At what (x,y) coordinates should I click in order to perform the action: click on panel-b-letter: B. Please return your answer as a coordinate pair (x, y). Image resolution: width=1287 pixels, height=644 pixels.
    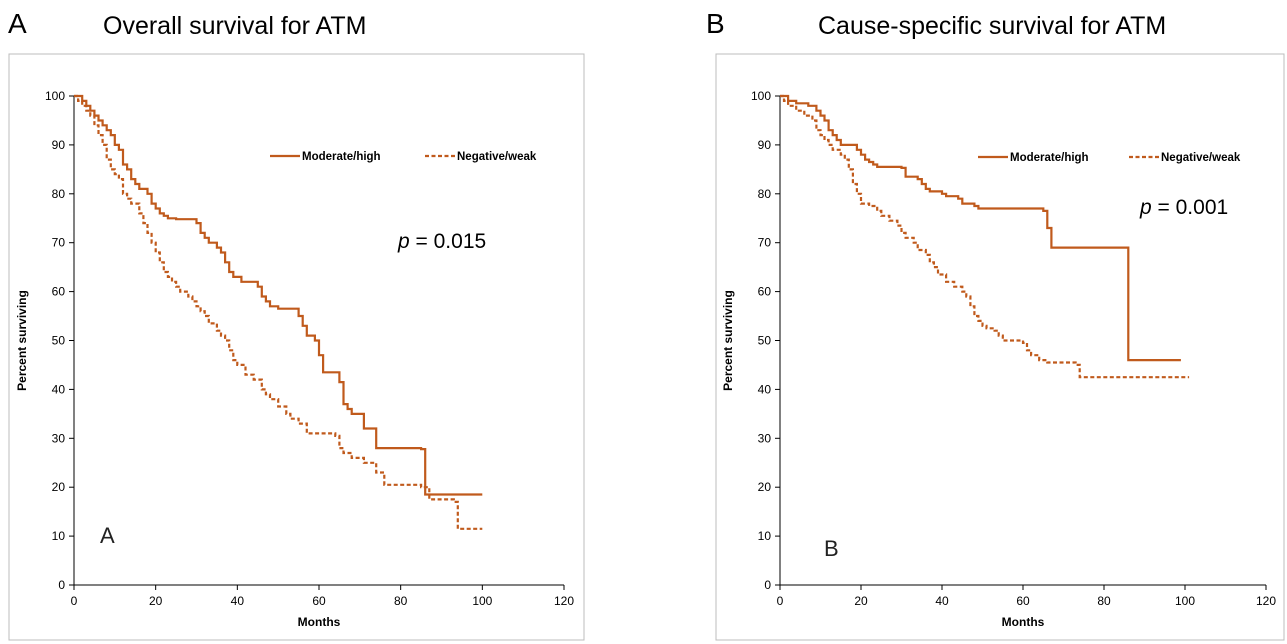
    Looking at the image, I should click on (715, 23).